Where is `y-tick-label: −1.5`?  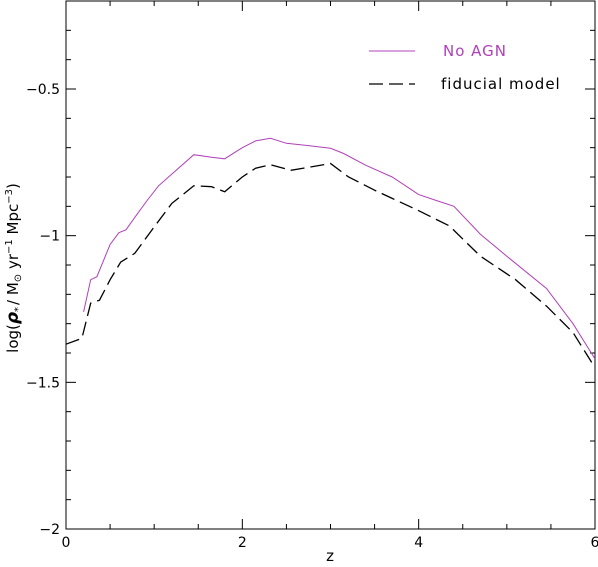
y-tick-label: −1.5 is located at coordinates (43, 383).